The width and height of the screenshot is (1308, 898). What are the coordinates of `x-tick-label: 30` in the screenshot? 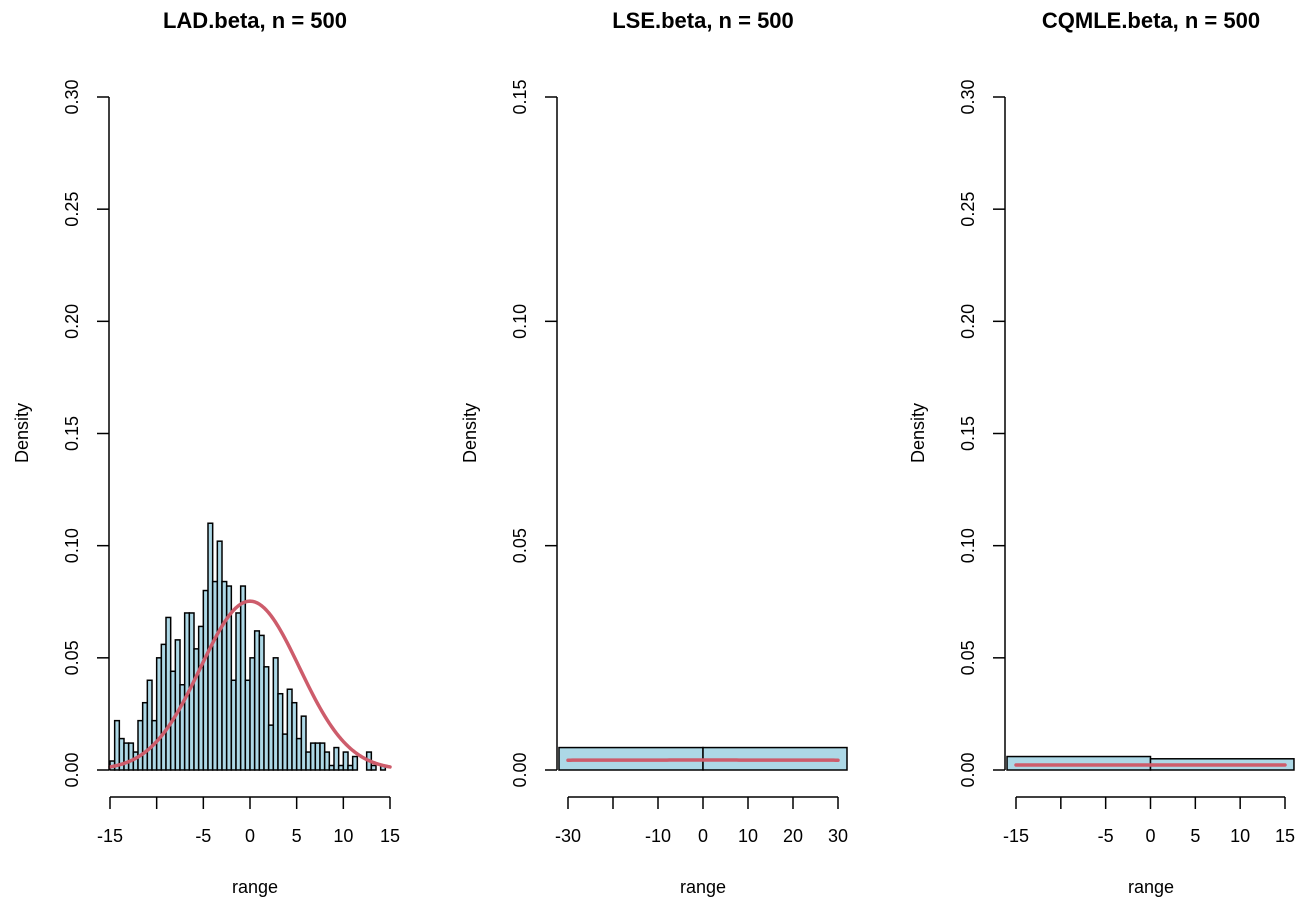 It's located at (838, 836).